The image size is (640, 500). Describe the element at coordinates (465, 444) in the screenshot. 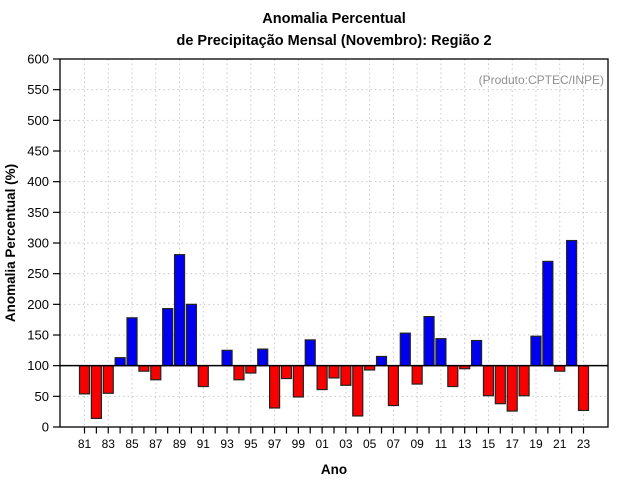

I see `x-tick-label-13: 13` at that location.